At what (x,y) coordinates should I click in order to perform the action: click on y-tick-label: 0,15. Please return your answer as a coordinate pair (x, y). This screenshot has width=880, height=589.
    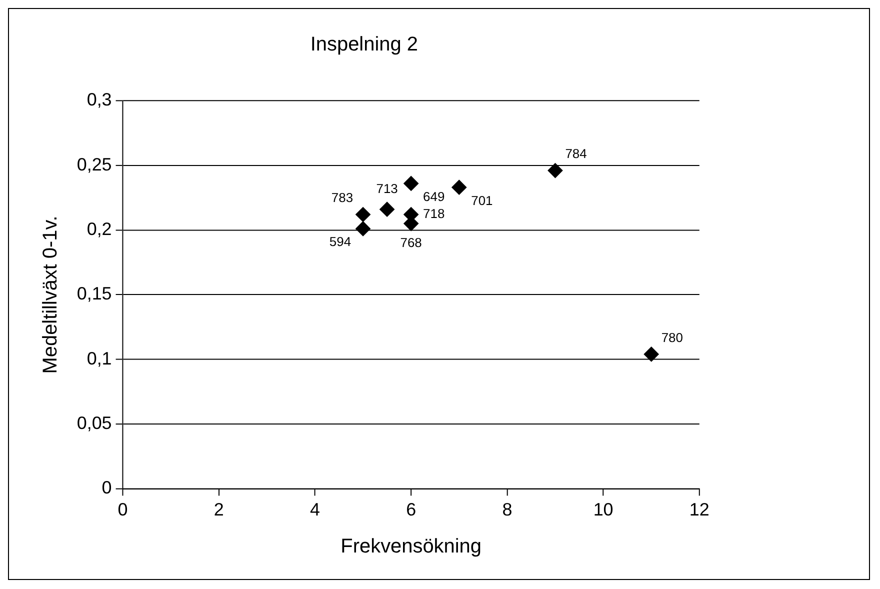
    Looking at the image, I should click on (94, 294).